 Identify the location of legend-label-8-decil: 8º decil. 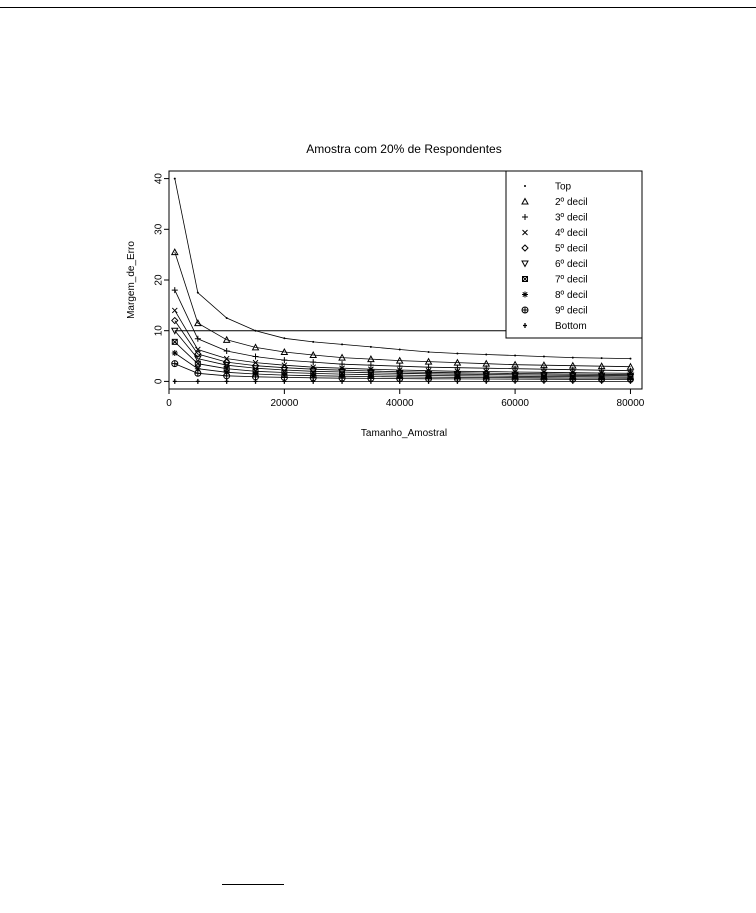
(571, 295).